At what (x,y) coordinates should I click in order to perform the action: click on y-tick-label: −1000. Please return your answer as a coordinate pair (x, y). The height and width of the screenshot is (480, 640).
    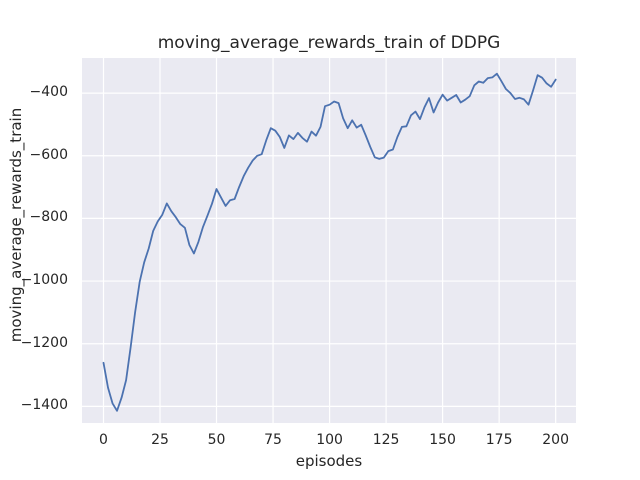
    Looking at the image, I should click on (44, 280).